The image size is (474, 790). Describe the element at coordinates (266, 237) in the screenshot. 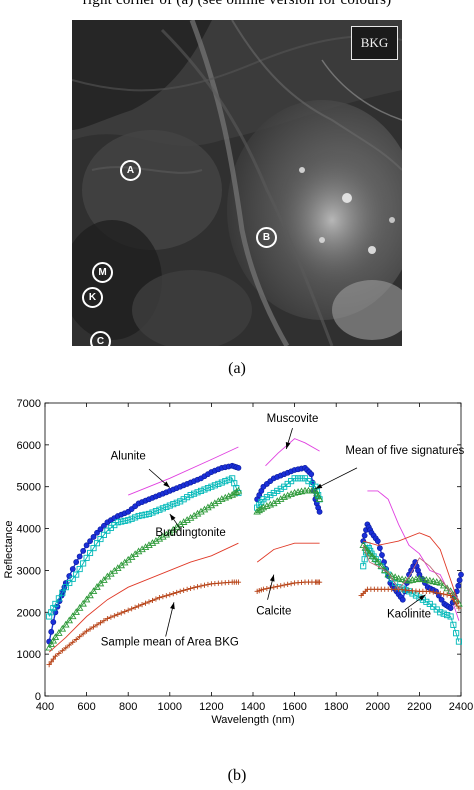

I see `marker-b: B` at that location.